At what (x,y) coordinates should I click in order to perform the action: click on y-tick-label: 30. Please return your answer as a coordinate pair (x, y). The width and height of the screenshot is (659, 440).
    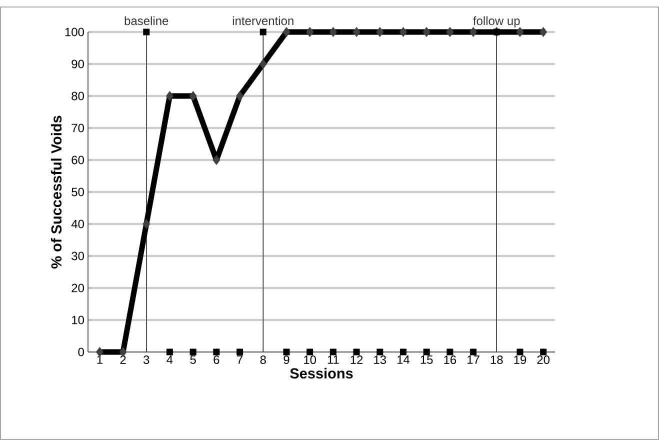
    Looking at the image, I should click on (78, 256).